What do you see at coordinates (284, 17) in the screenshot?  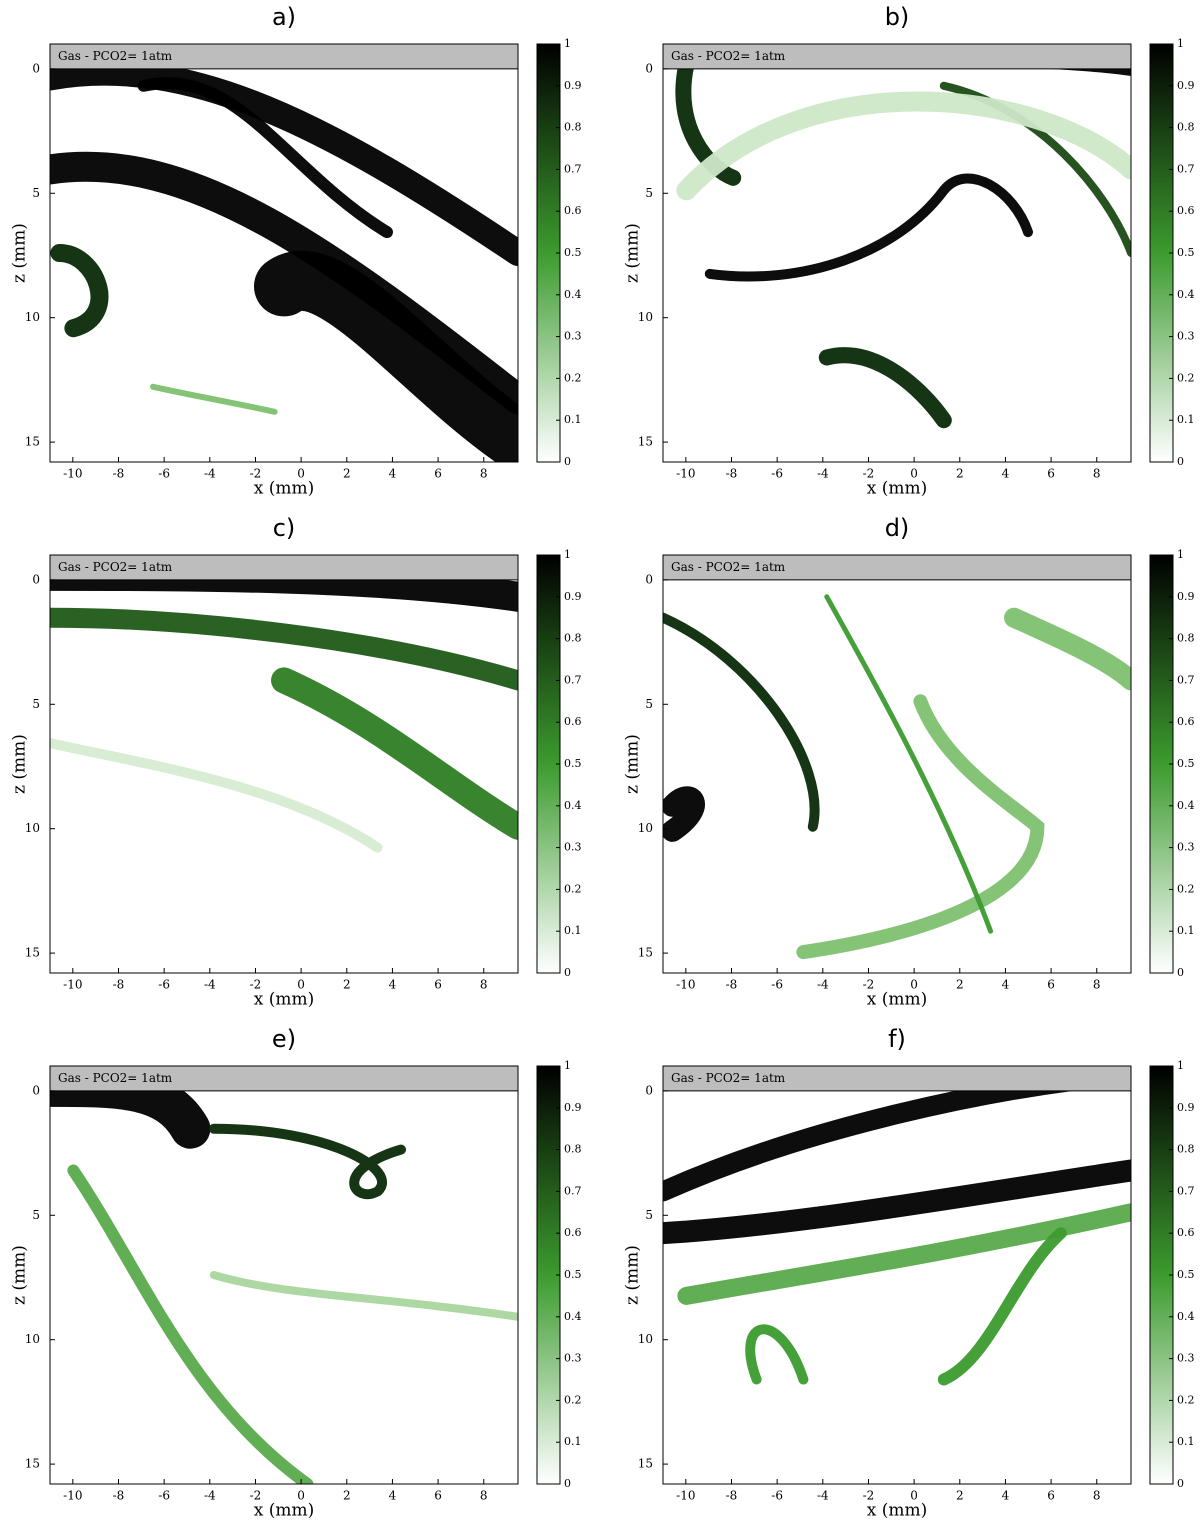 I see `panel-title: a)` at bounding box center [284, 17].